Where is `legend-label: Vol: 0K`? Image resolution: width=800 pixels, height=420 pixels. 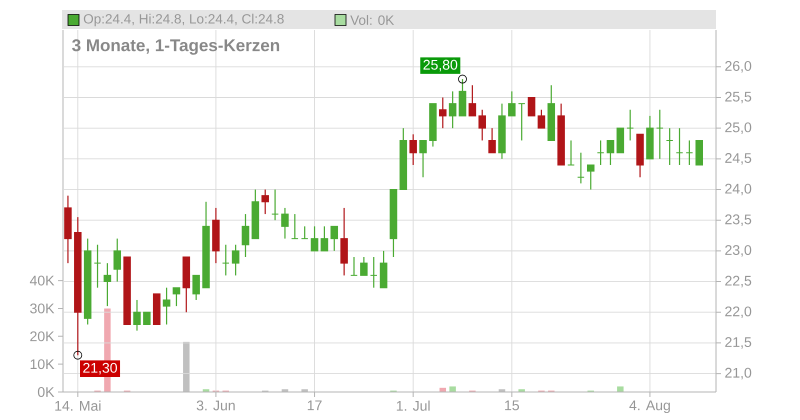
legend-label: Vol: 0K is located at coordinates (372, 20).